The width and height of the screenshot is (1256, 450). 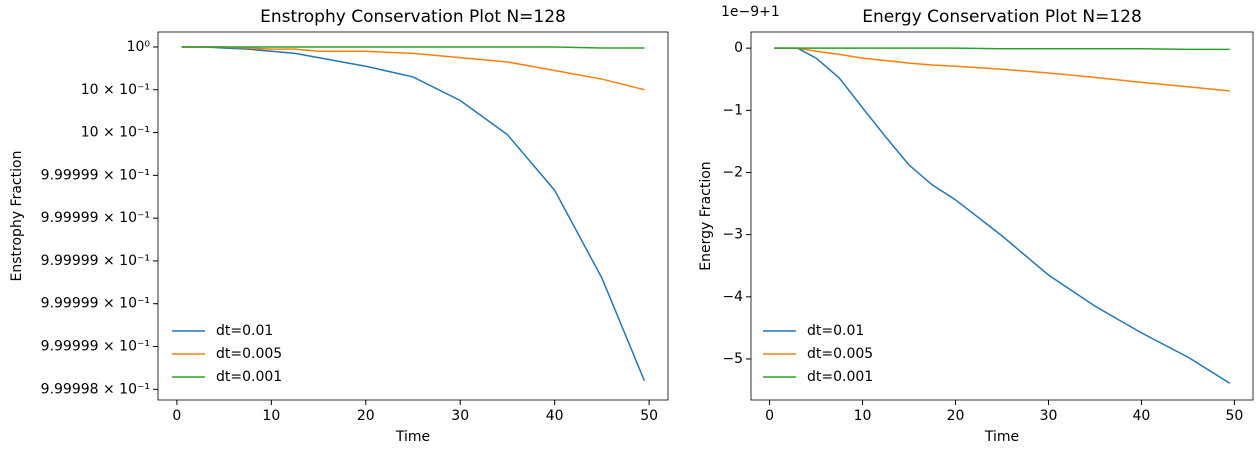 I want to click on y-tick-label: −5, so click(x=732, y=359).